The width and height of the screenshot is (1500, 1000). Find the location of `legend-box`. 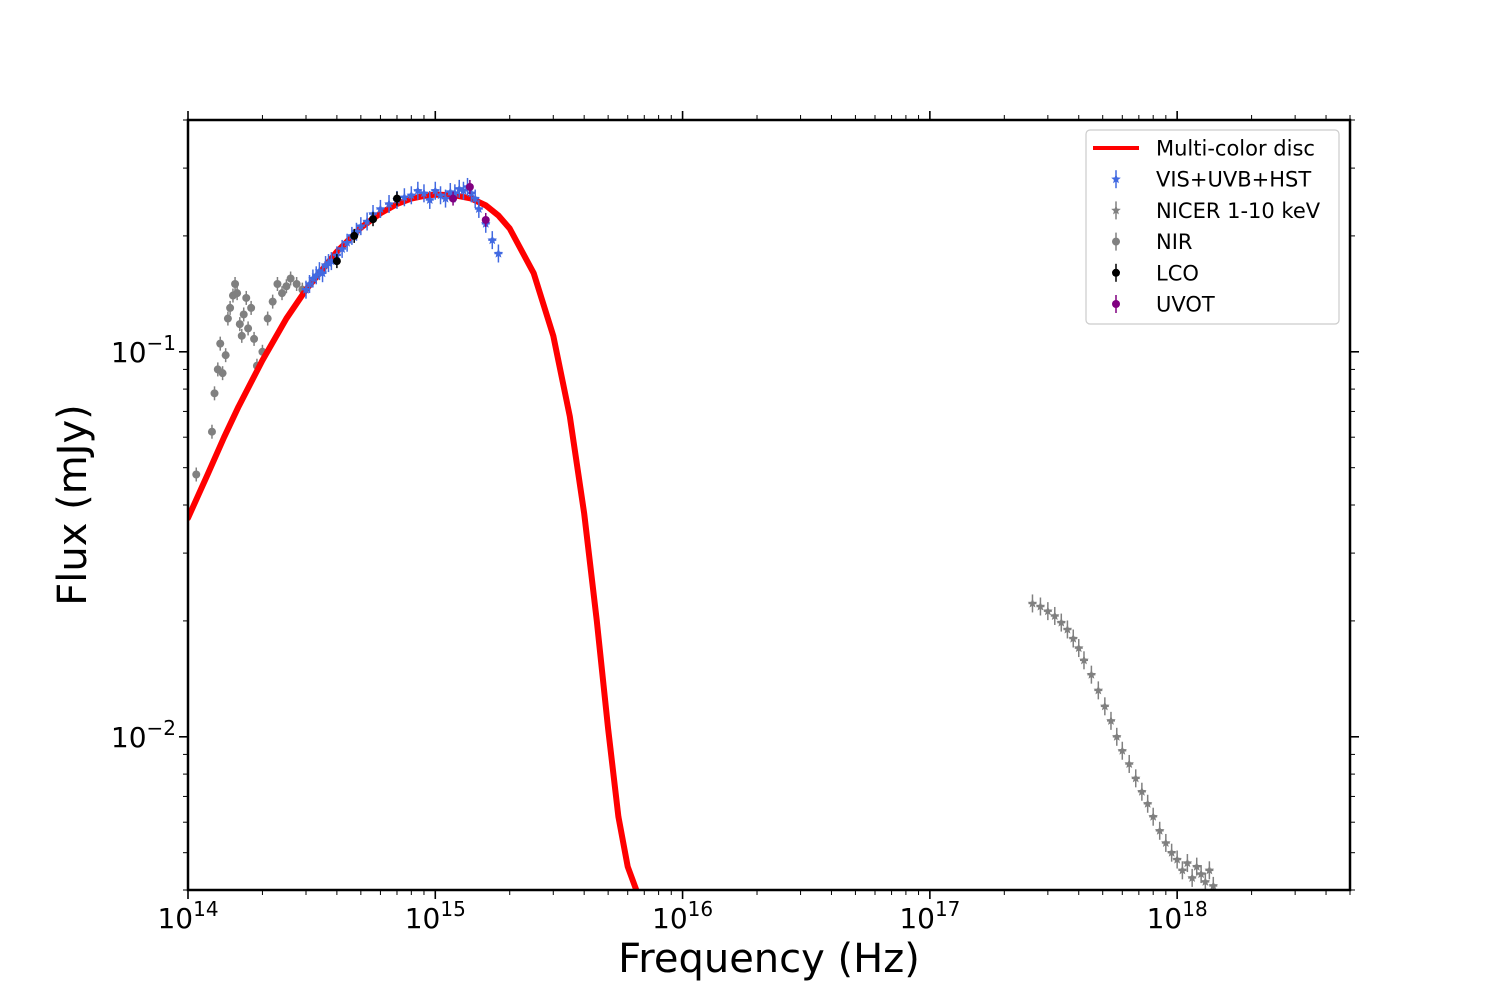

legend-box is located at coordinates (1212, 227).